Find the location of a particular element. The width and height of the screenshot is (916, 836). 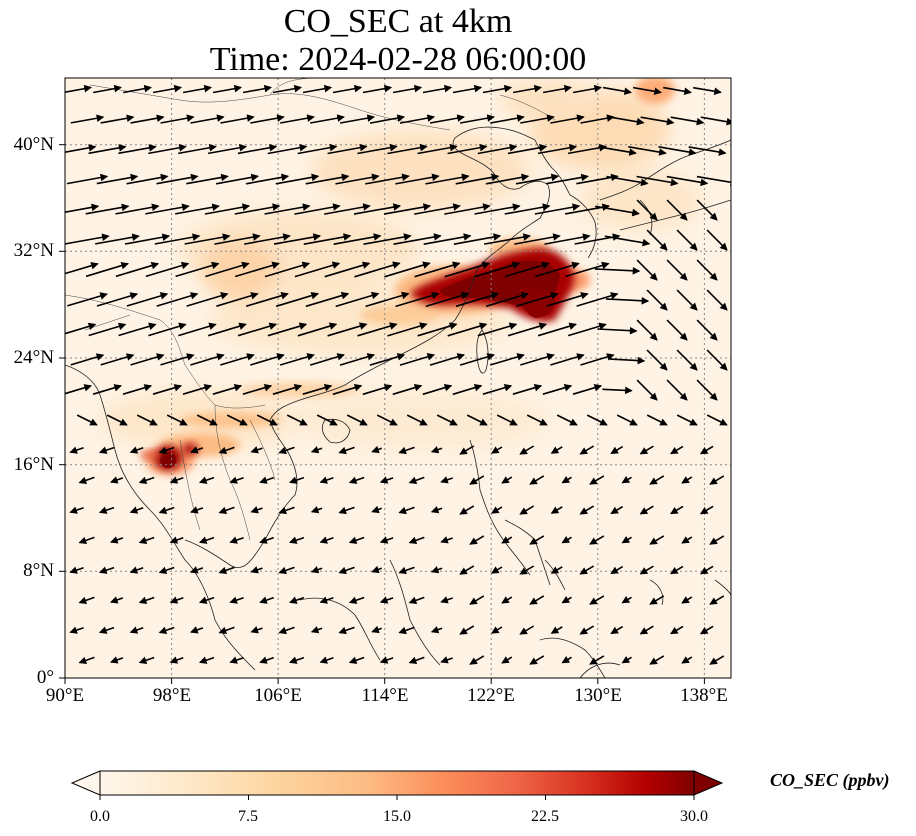

colorbar-extend-min is located at coordinates (85, 783).